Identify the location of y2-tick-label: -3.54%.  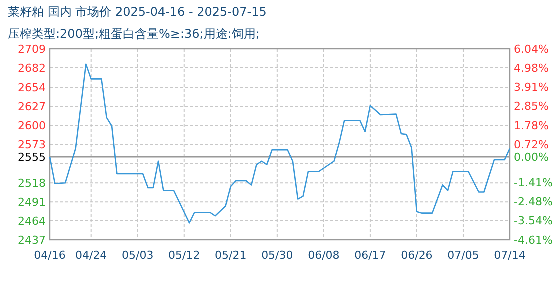
(533, 221).